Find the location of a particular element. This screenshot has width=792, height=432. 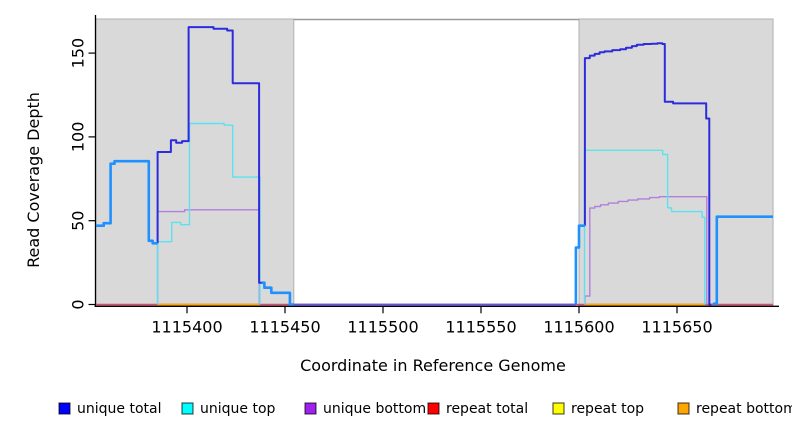

x-tick-label-3: 1115550 is located at coordinates (480, 326).